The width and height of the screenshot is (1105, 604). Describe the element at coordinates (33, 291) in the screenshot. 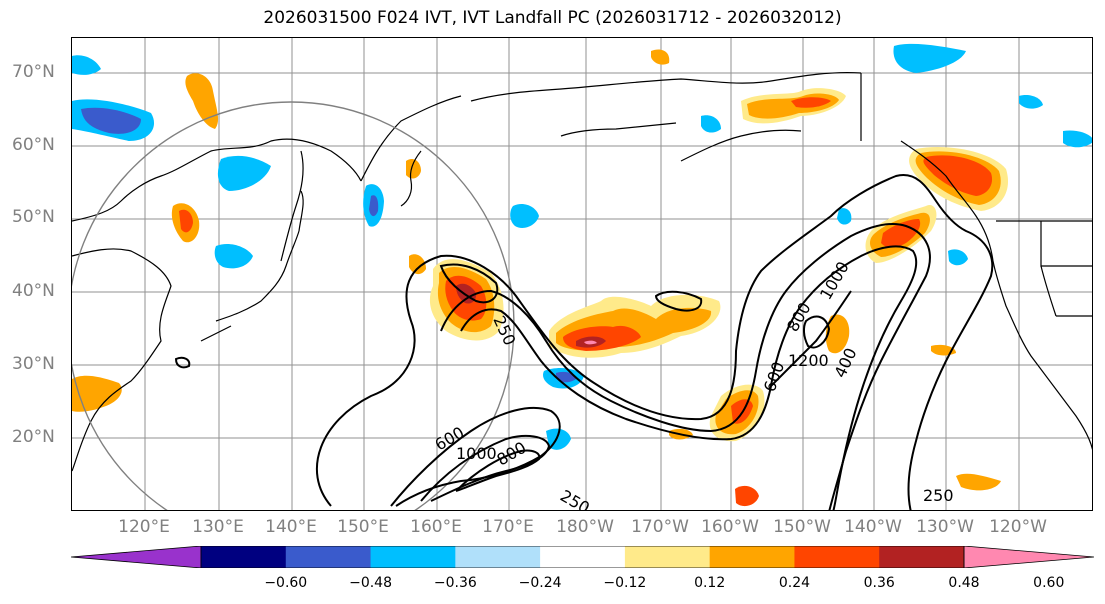

I see `lat-label-40n: 40°N` at that location.